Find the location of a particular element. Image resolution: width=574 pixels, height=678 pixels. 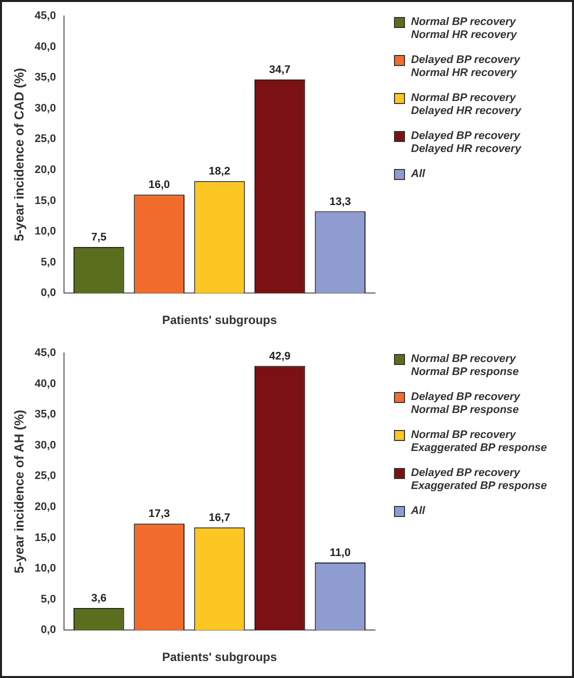

data-label: 3,6 is located at coordinates (98, 598).